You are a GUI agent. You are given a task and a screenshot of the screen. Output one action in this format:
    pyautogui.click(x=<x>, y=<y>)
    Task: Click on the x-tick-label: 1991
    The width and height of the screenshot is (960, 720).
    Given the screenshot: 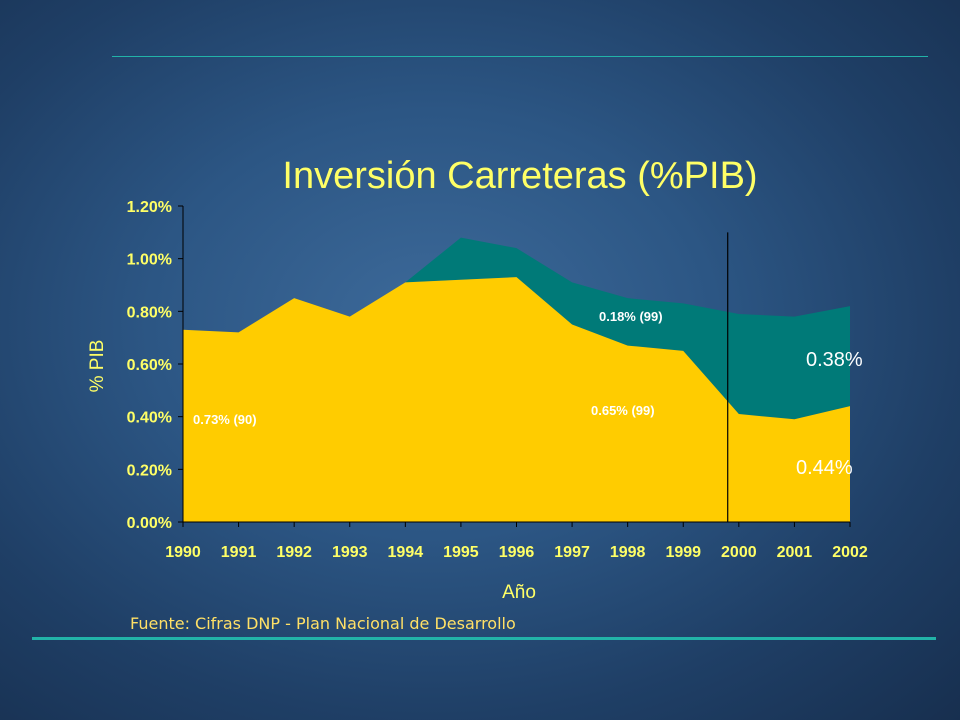 What is the action you would take?
    pyautogui.click(x=239, y=552)
    